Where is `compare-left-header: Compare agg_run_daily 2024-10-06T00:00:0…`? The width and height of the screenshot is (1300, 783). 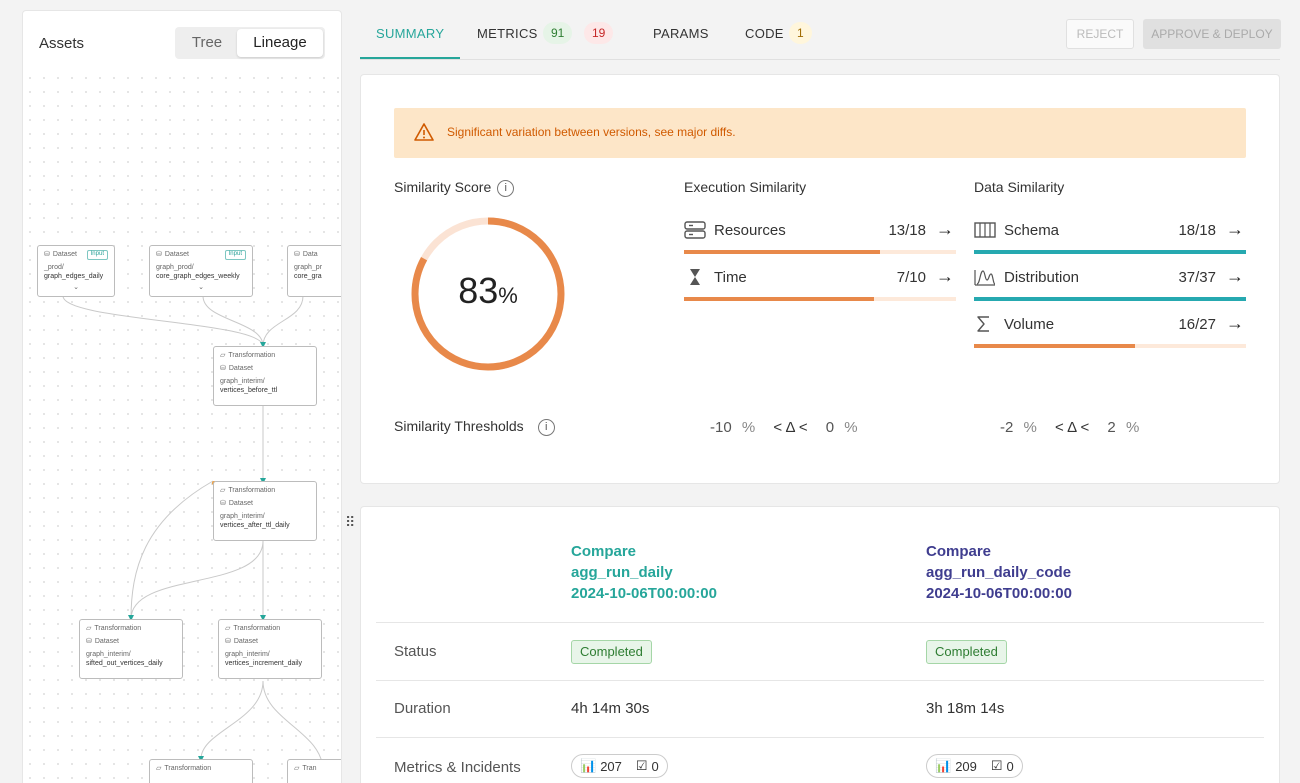
compare-left-header: Compare agg_run_daily 2024-10-06T00:00:0… is located at coordinates (644, 572).